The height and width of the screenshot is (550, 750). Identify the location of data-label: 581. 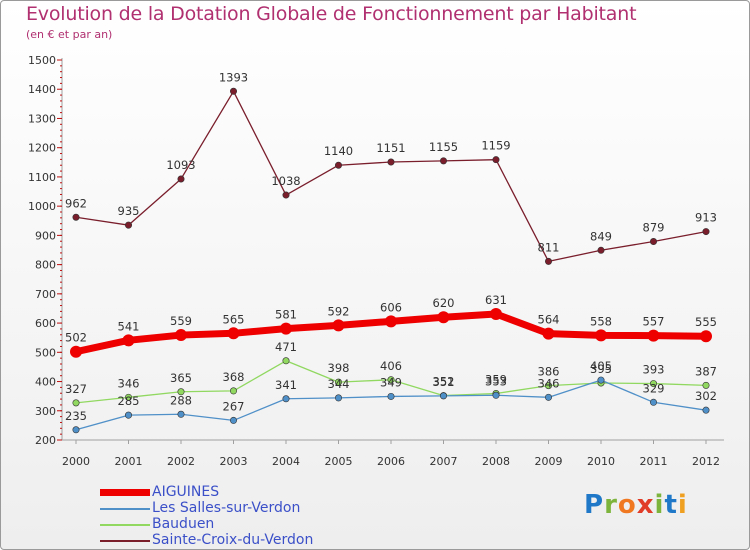
(286, 315).